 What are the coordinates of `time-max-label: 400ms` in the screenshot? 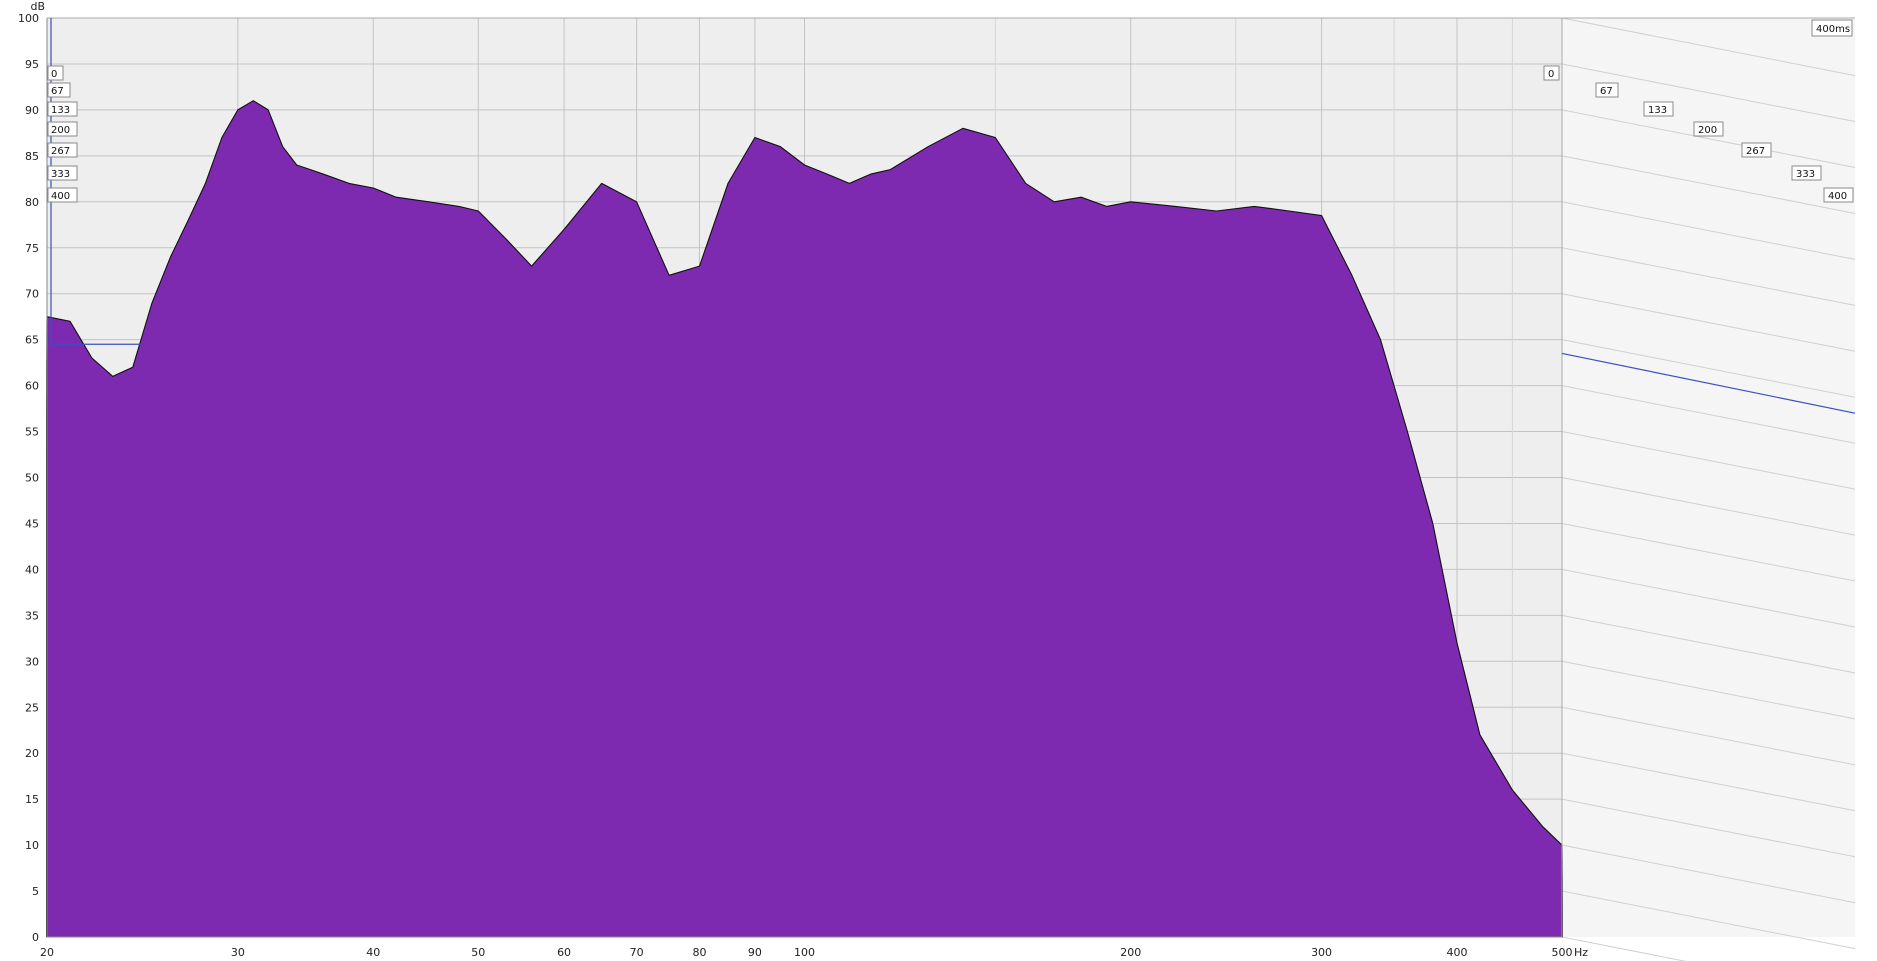 It's located at (1833, 29).